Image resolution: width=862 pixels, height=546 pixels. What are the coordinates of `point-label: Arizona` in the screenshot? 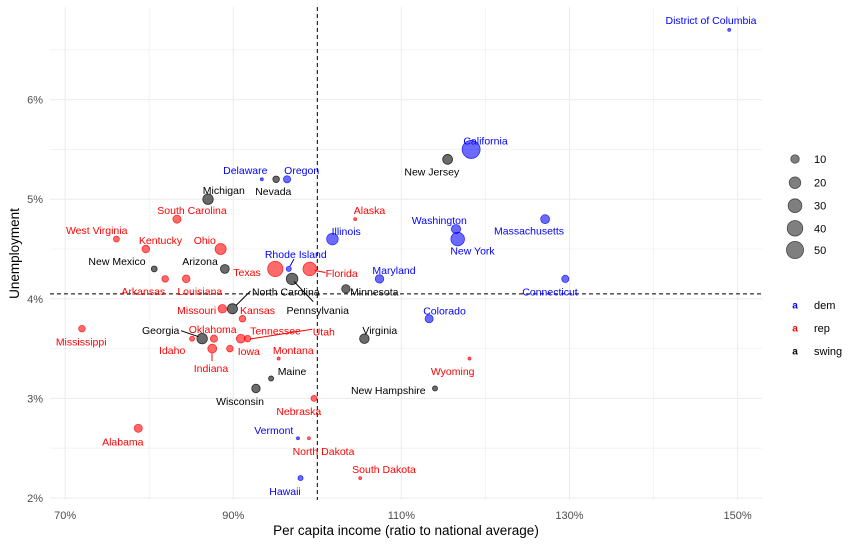 It's located at (200, 262).